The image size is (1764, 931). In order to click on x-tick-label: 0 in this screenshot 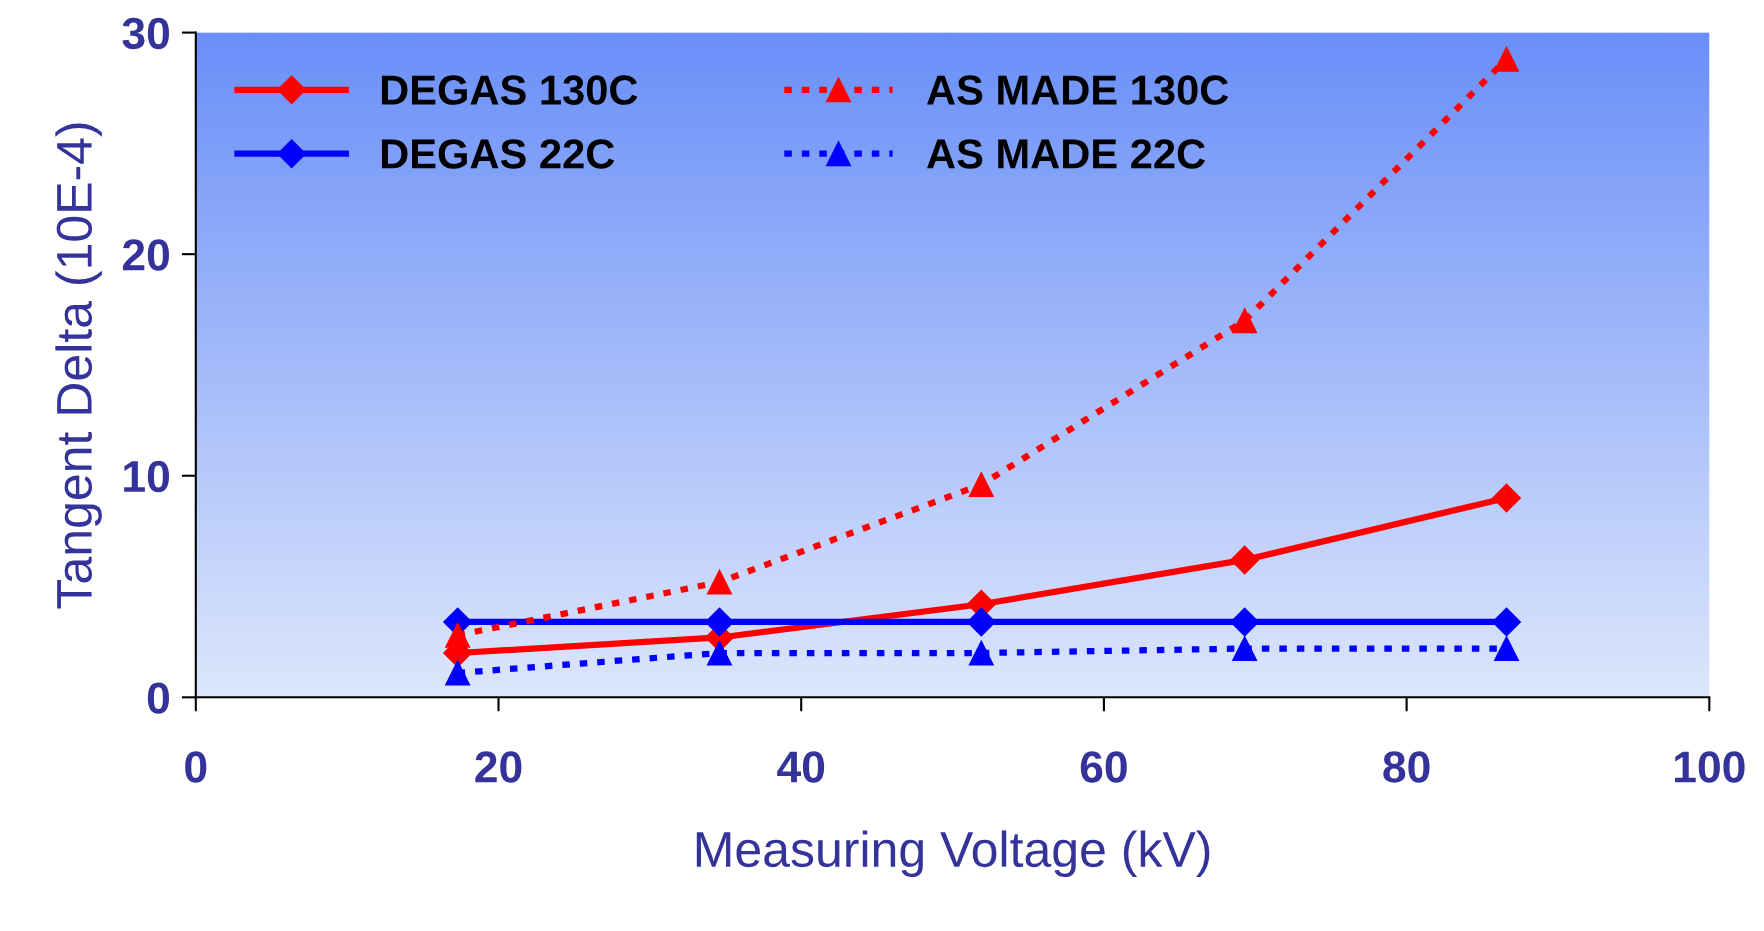, I will do `click(196, 767)`.